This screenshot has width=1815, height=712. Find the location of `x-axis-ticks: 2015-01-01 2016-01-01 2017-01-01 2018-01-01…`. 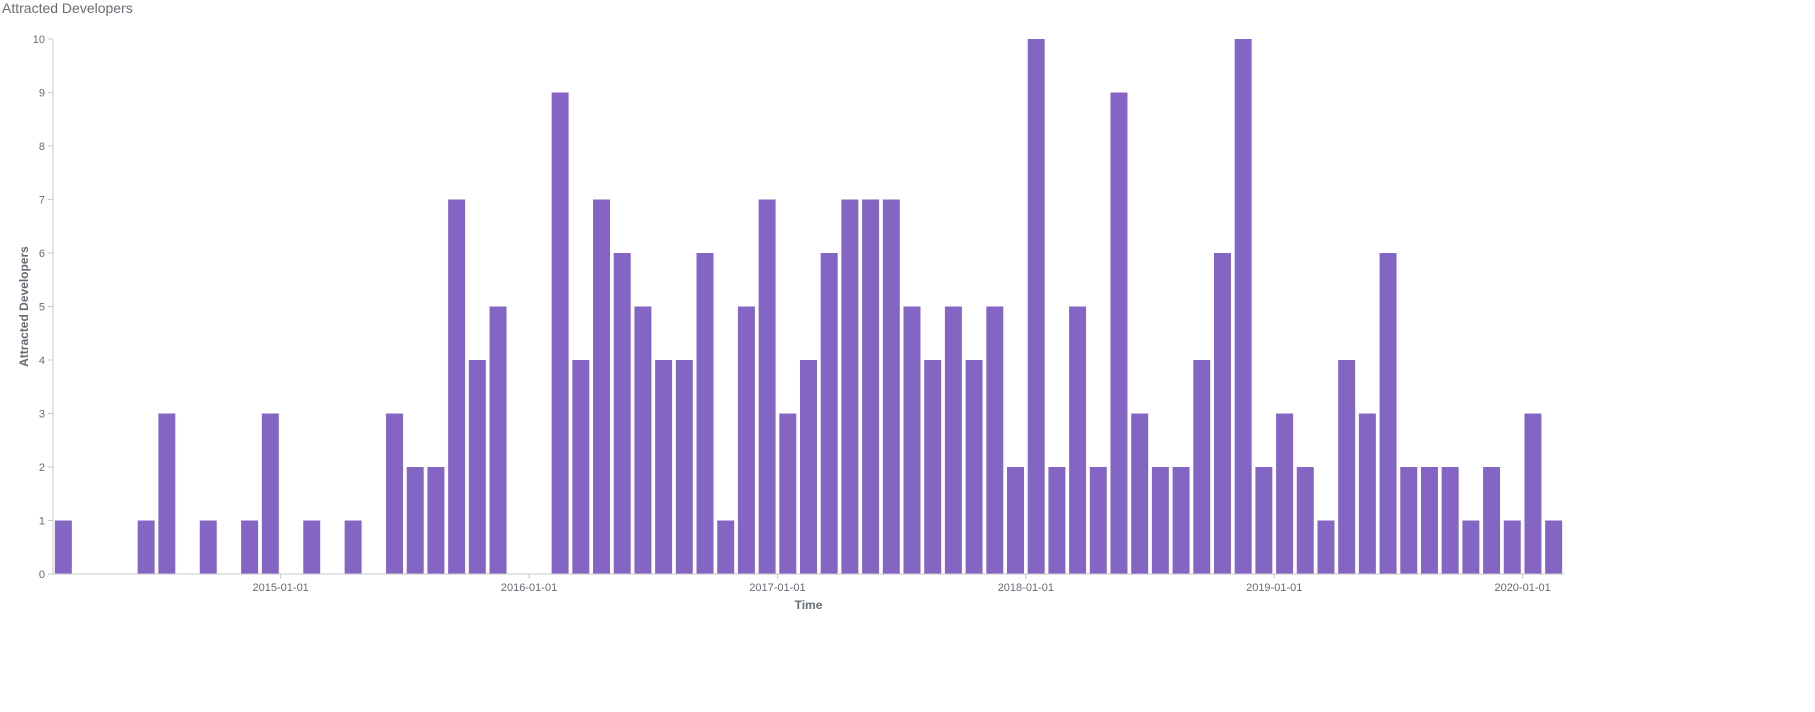

x-axis-ticks: 2015-01-01 2016-01-01 2017-01-01 2018-01-01… is located at coordinates (902, 584).